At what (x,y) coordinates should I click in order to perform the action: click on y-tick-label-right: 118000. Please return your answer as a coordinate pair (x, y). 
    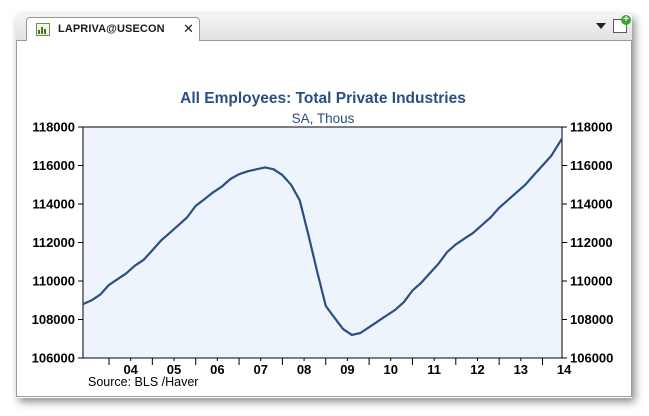
    Looking at the image, I should click on (591, 127).